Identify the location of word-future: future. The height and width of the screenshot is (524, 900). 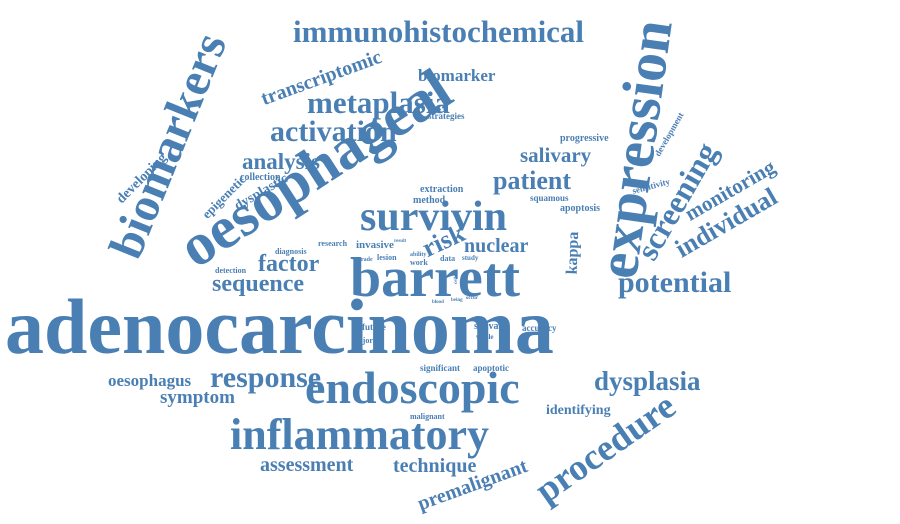
(374, 327).